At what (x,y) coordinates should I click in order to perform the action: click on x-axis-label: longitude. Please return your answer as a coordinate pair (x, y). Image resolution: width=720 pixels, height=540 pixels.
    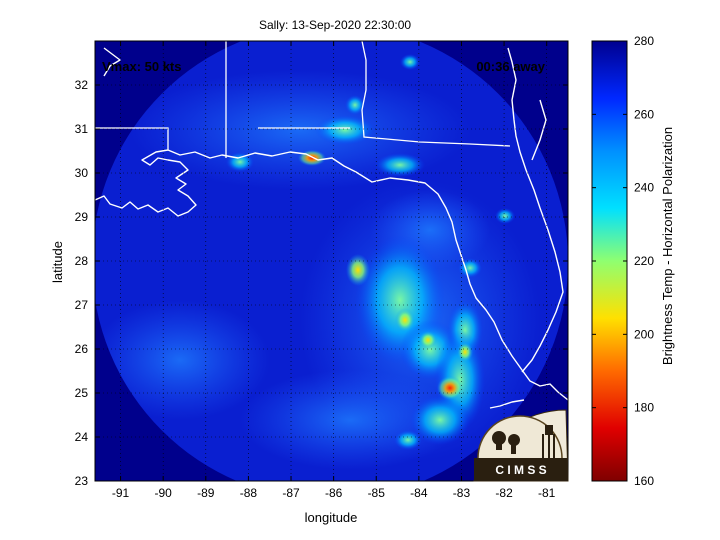
    Looking at the image, I should click on (331, 517).